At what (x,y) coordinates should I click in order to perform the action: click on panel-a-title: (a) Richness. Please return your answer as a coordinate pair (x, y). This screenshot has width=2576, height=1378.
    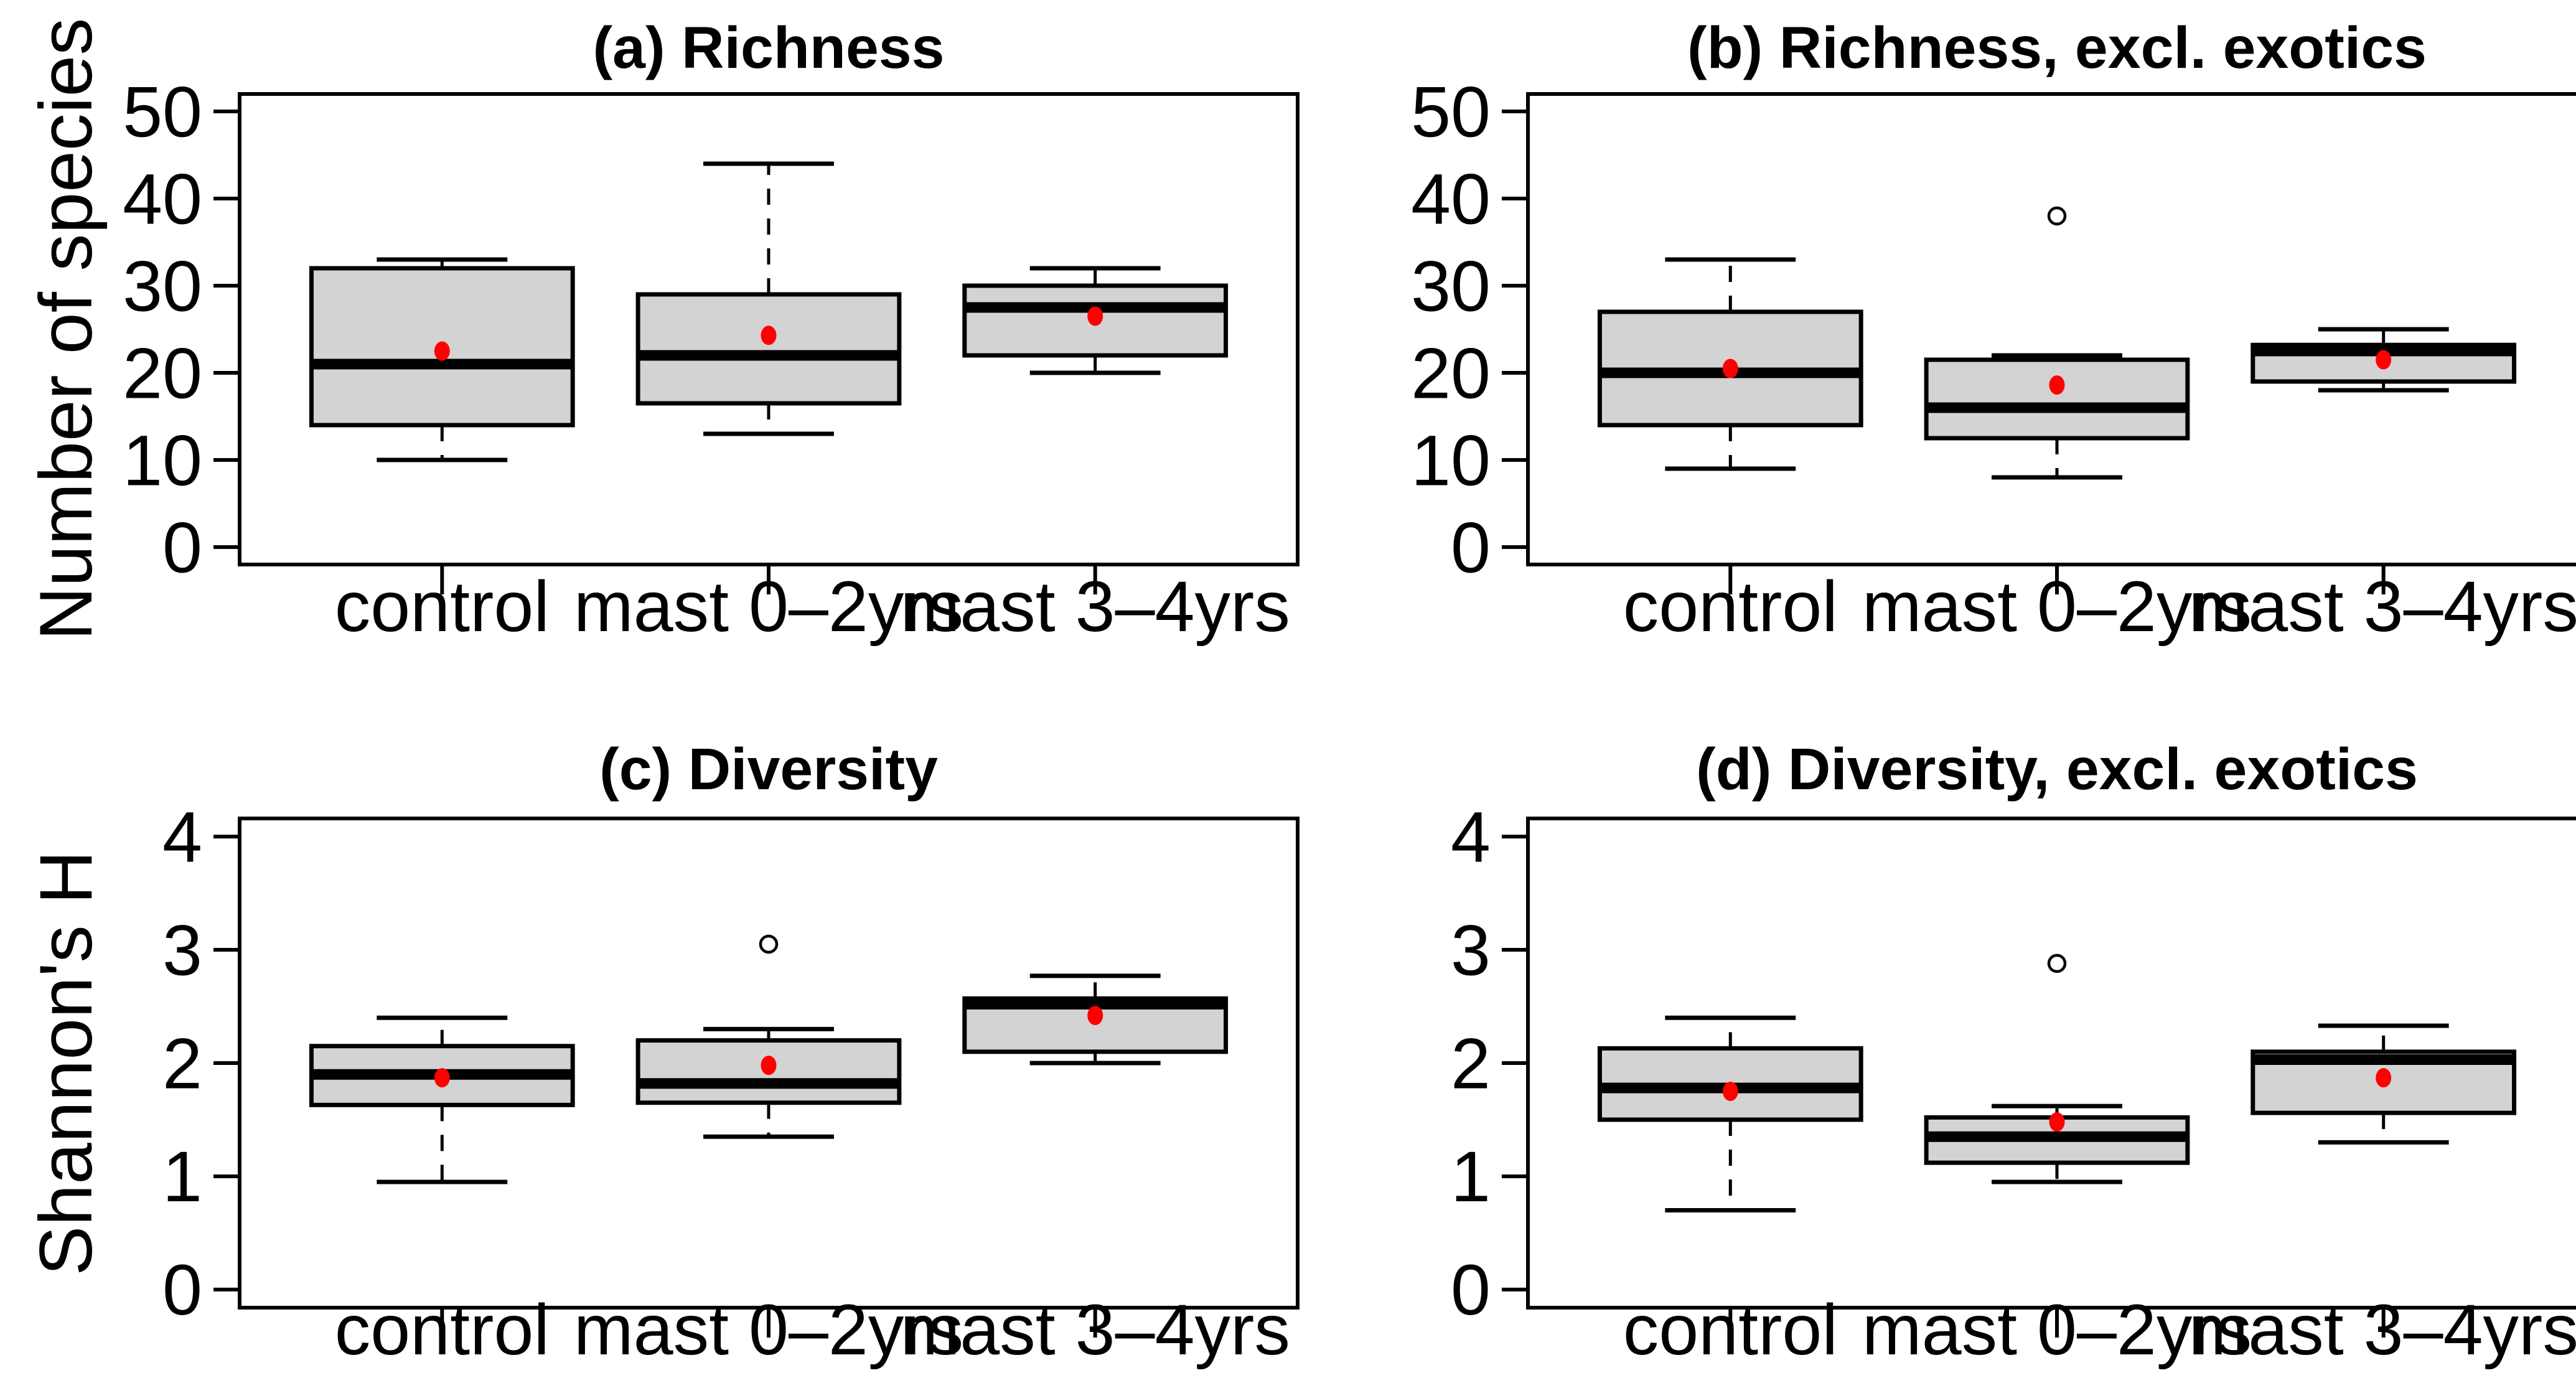
    Looking at the image, I should click on (768, 48).